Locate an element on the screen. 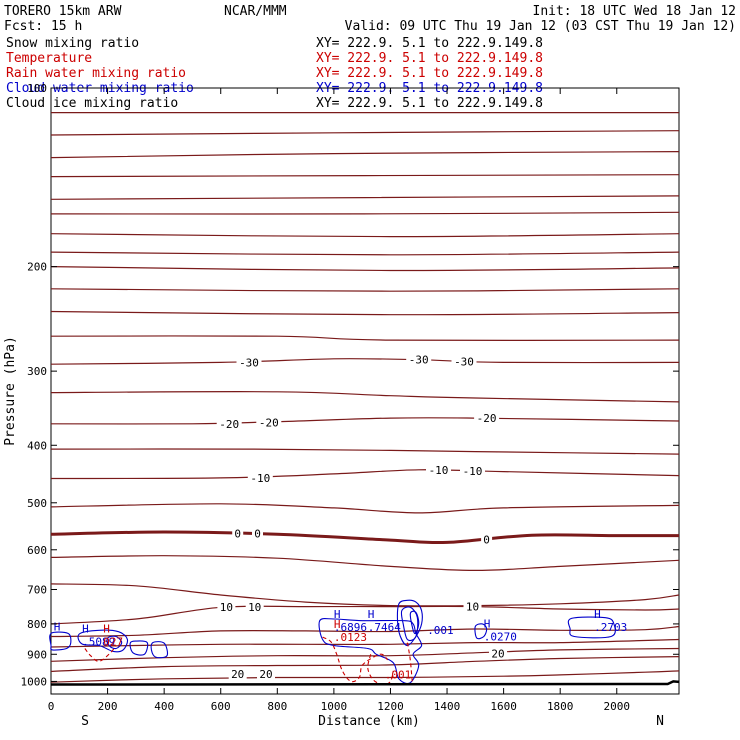  isotherm--36 is located at coordinates (365, 338).